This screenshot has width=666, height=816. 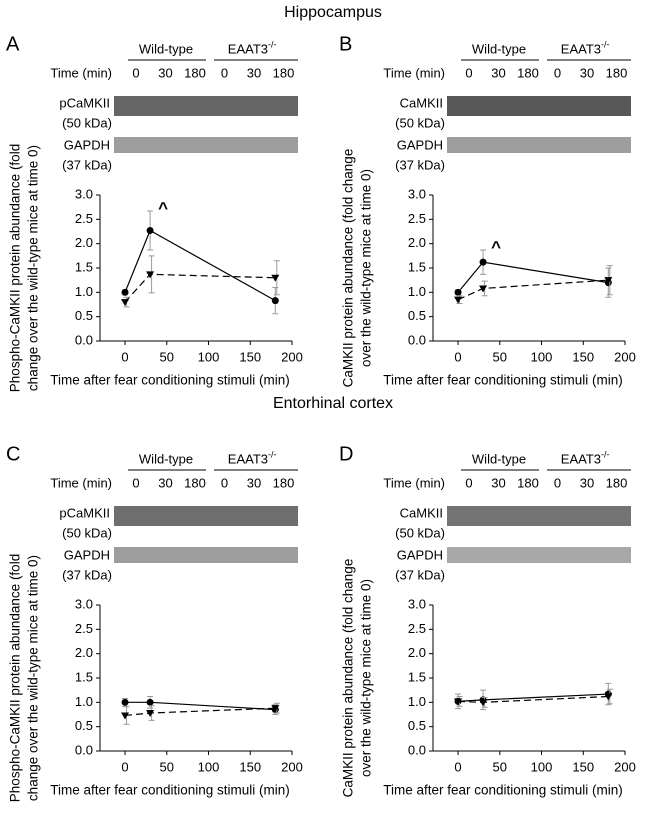 I want to click on section-heading: Hippocampus, so click(x=333, y=12).